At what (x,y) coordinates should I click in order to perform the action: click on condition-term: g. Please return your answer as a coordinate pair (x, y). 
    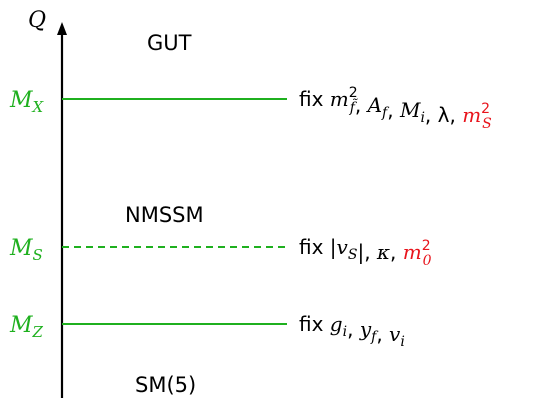
    Looking at the image, I should click on (336, 324).